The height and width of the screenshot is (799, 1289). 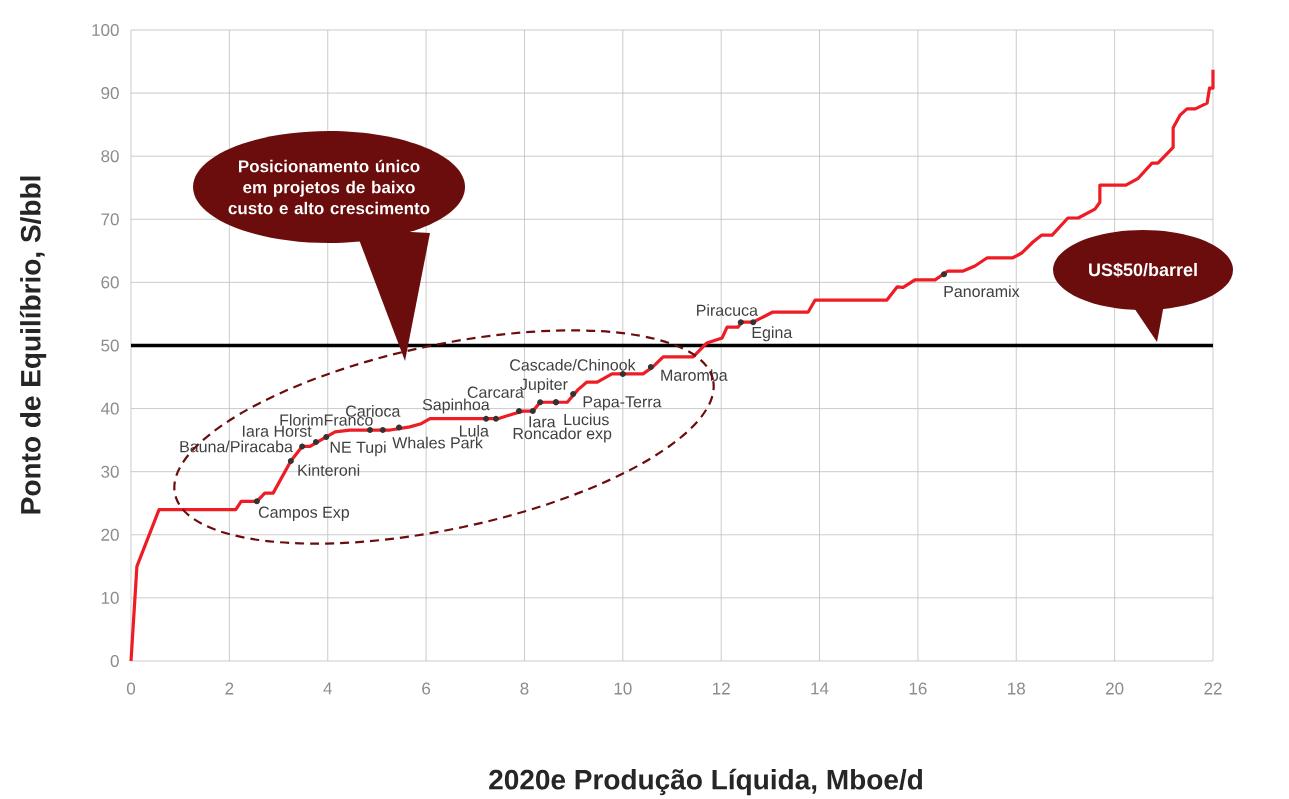 What do you see at coordinates (1115, 688) in the screenshot?
I see `x-tick-label: 20` at bounding box center [1115, 688].